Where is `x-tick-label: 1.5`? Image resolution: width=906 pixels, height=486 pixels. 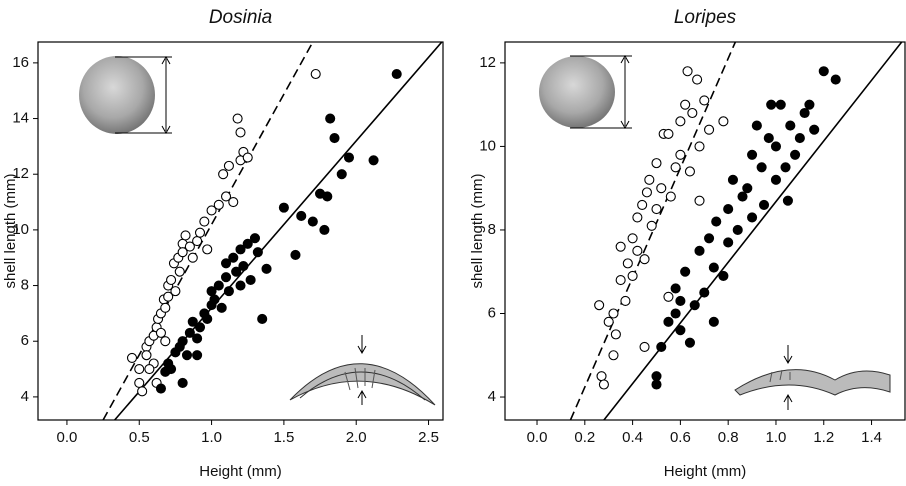
x-tick-label: 1.5 is located at coordinates (283, 437).